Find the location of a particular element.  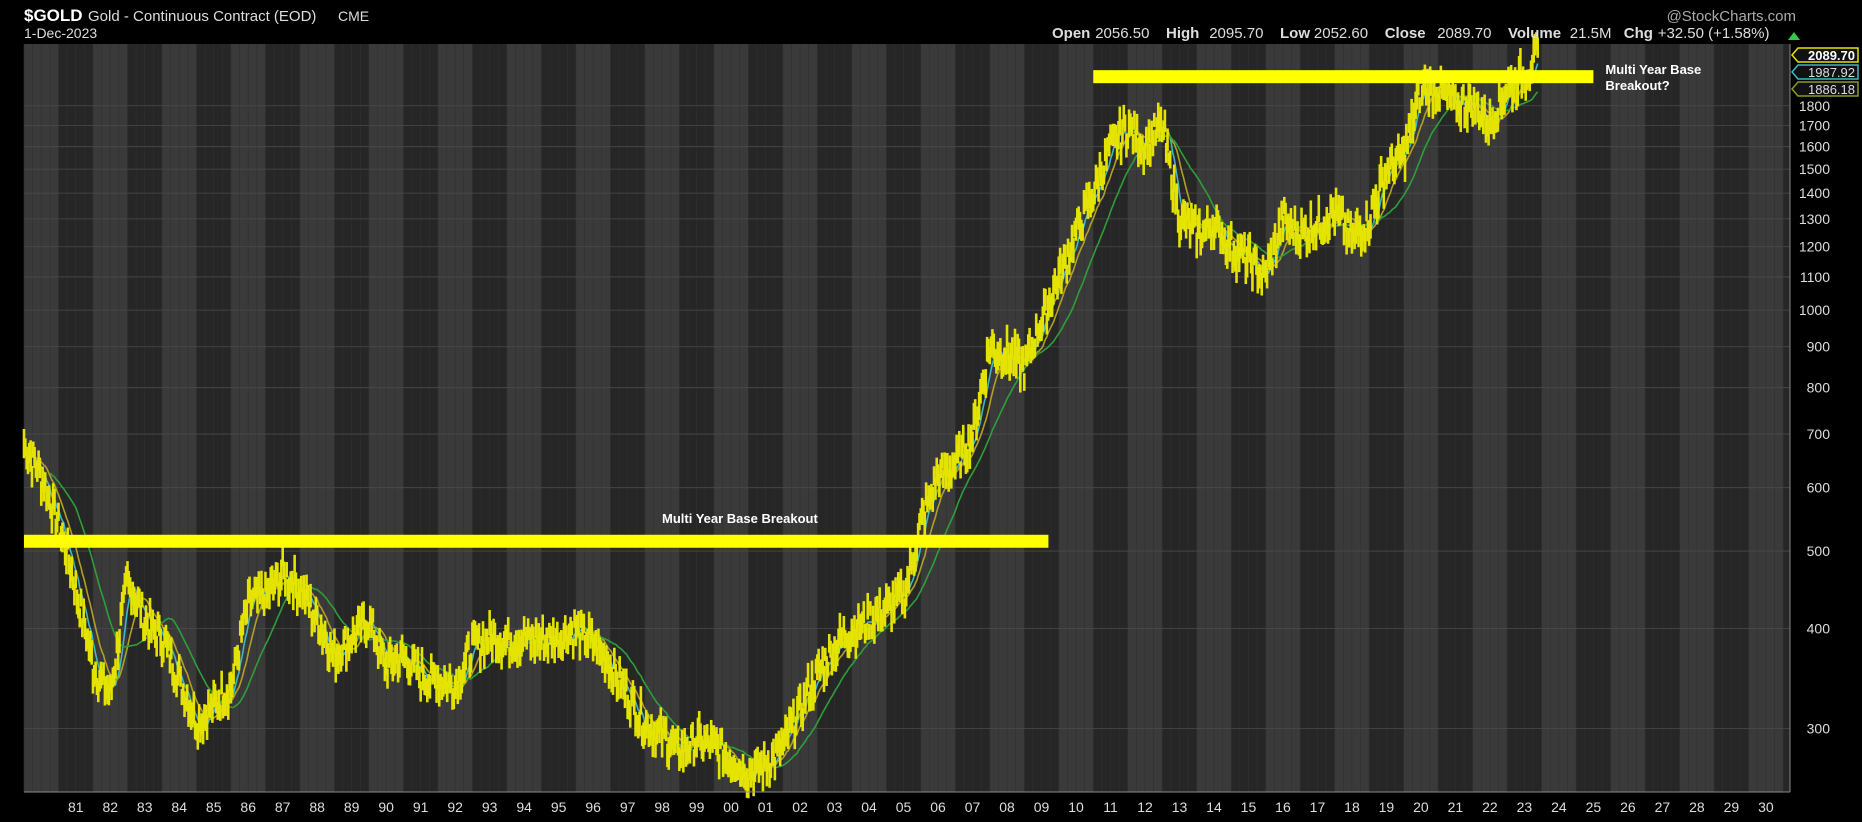

year-tick-label: 94 is located at coordinates (524, 807).